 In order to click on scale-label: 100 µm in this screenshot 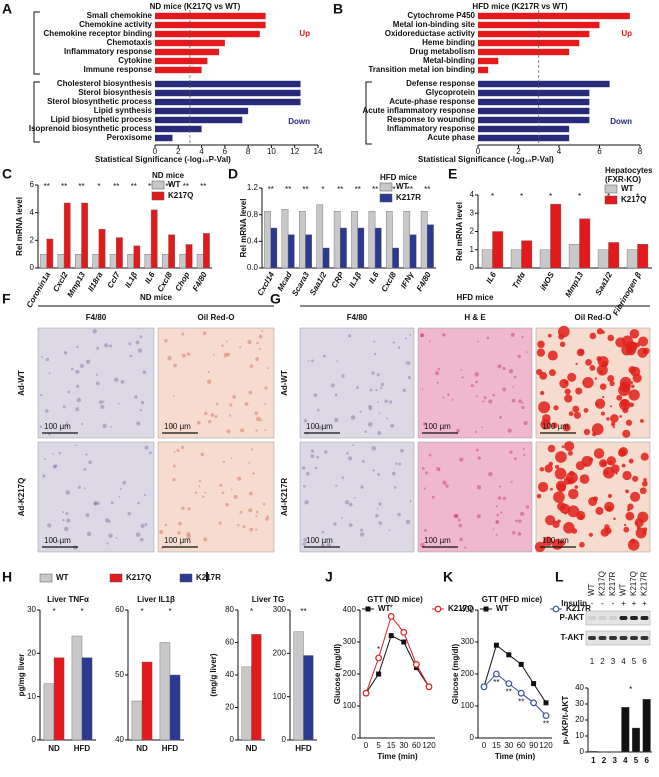, I will do `click(319, 426)`.